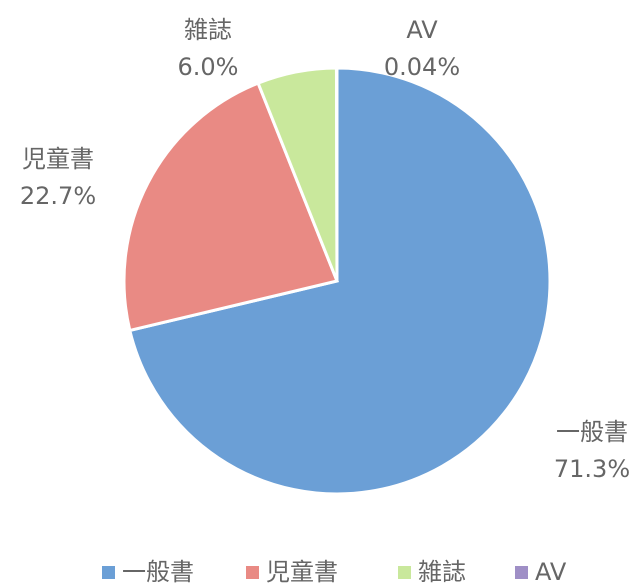 The width and height of the screenshot is (640, 588). What do you see at coordinates (158, 572) in the screenshot?
I see `legend-label: 一般書` at bounding box center [158, 572].